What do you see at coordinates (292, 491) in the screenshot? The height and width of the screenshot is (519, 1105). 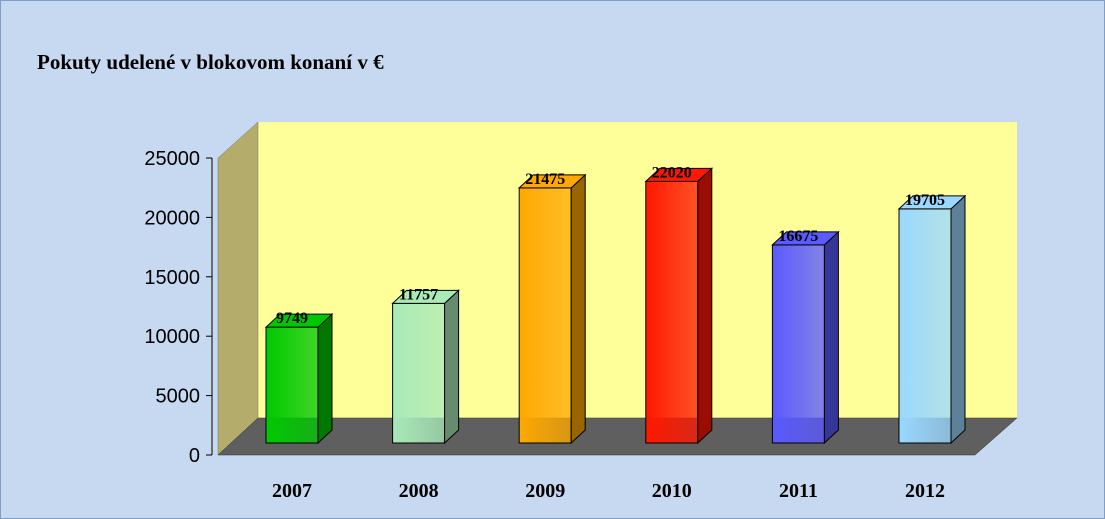 I see `x-tick-label: 2007` at bounding box center [292, 491].